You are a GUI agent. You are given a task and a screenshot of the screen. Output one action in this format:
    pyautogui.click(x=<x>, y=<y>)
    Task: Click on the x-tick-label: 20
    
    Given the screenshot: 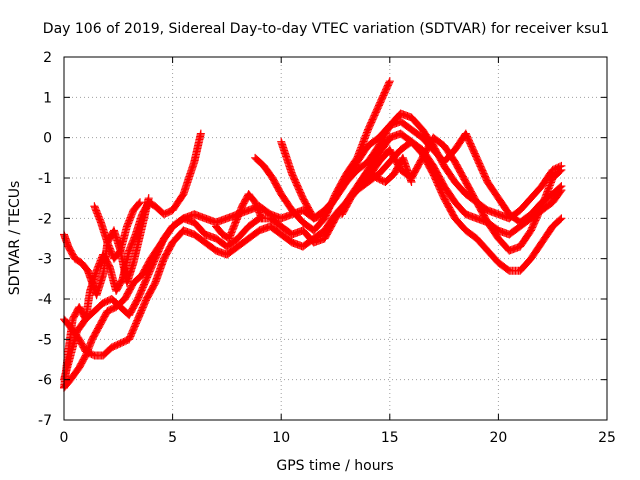 What is the action you would take?
    pyautogui.click(x=498, y=438)
    